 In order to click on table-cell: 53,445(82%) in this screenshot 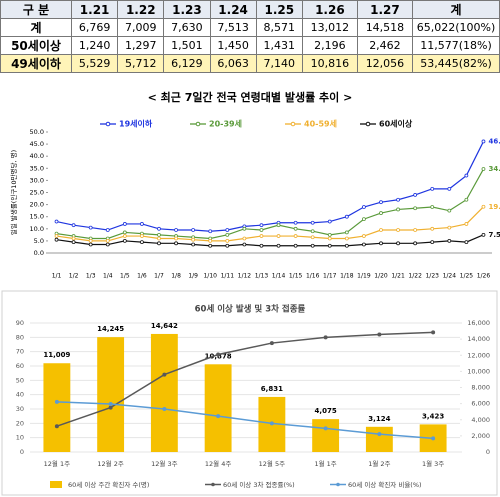, I will do `click(456, 63)`.